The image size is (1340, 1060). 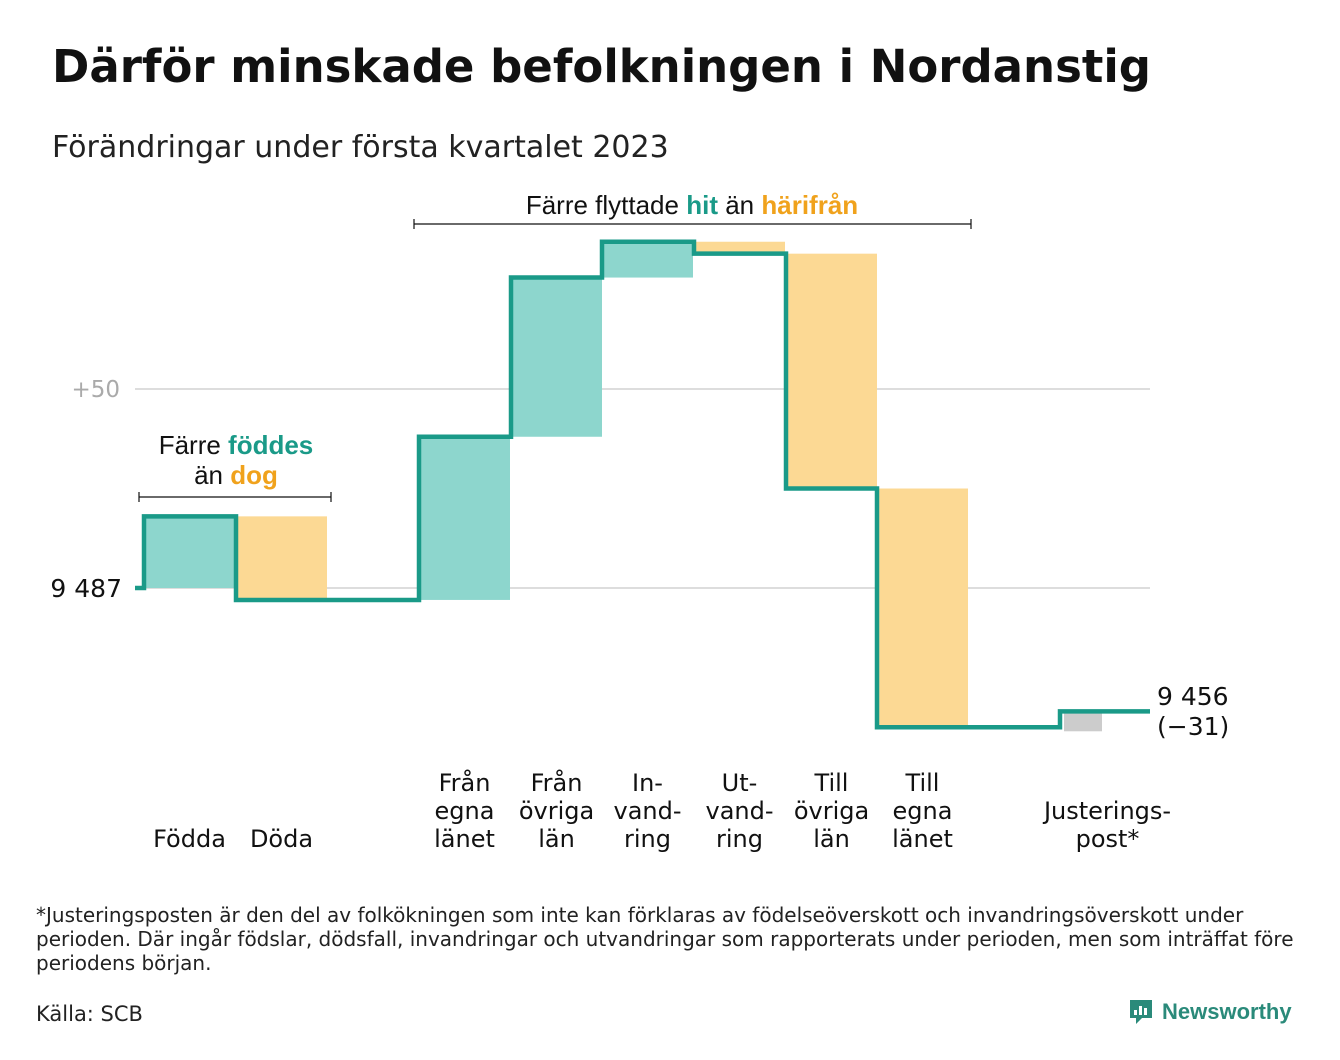 I want to click on migration-annotation: Färre flyttade hit än härifrån, so click(x=692, y=205).